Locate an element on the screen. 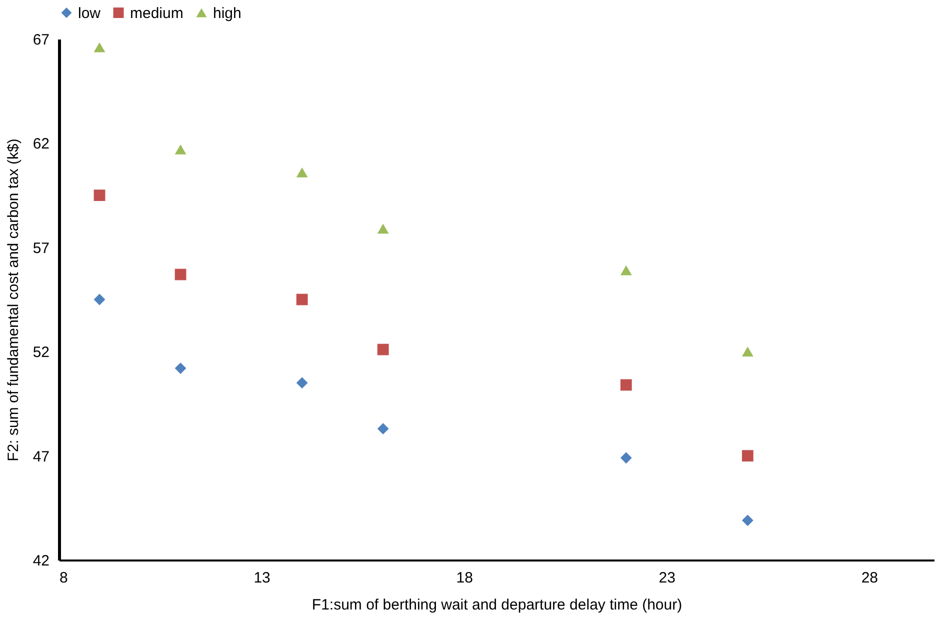  legend-label: high is located at coordinates (227, 13).